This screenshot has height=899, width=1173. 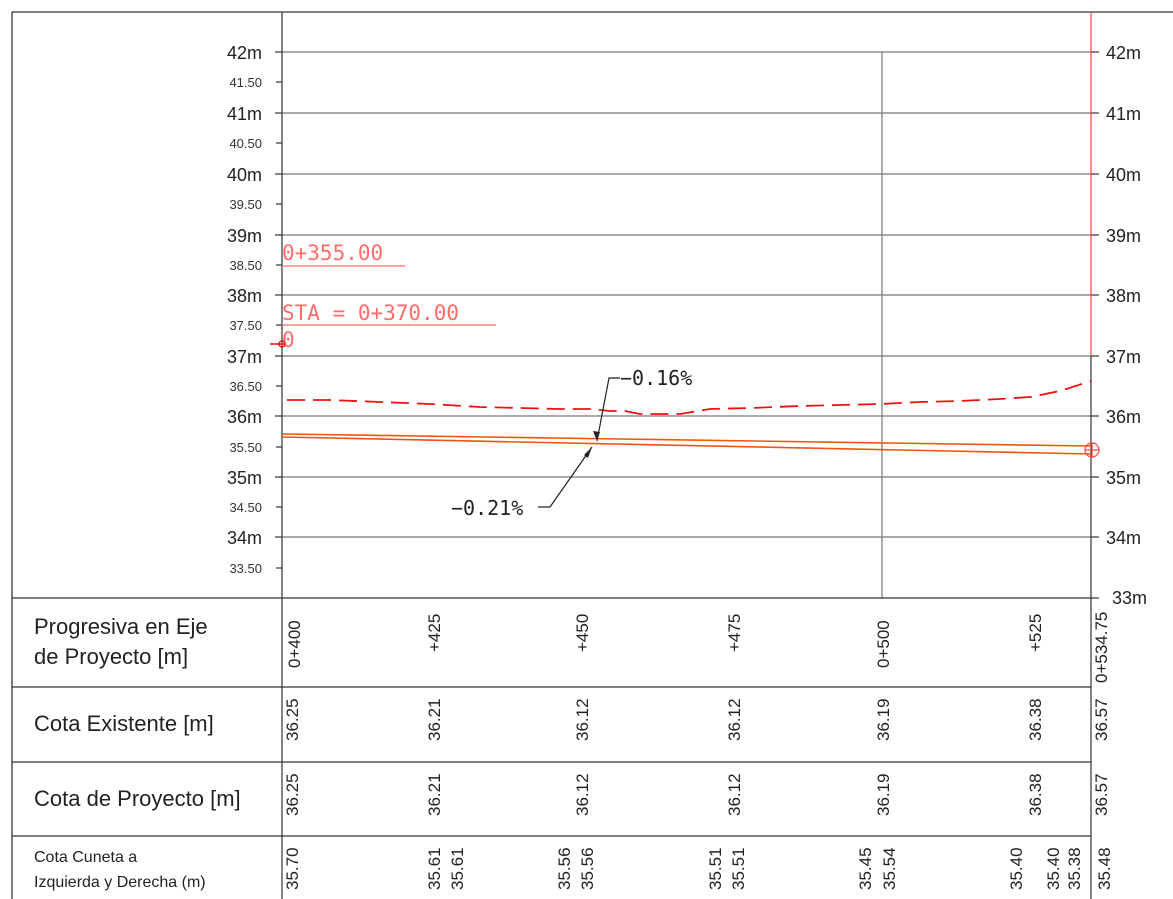 What do you see at coordinates (582, 633) in the screenshot?
I see `station-value: +450` at bounding box center [582, 633].